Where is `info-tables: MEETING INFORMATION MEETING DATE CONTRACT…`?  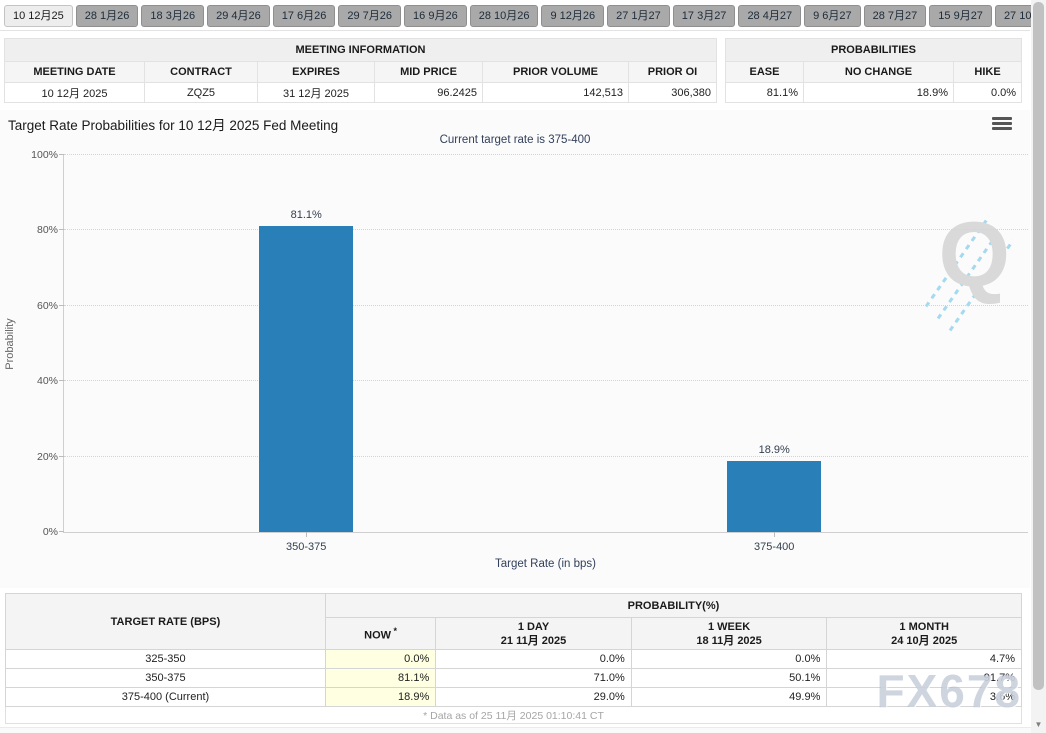
info-tables: MEETING INFORMATION MEETING DATE CONTRACT… is located at coordinates (515, 70).